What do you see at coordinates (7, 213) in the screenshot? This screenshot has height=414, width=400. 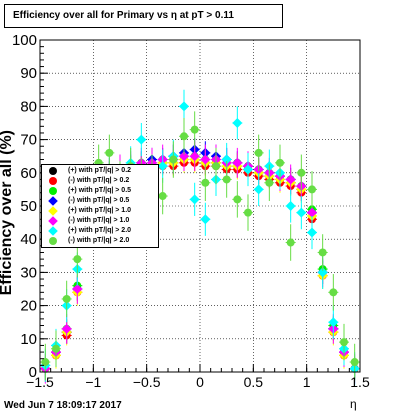 I see `y-axis-label: Efficiency over all (%)` at bounding box center [7, 213].